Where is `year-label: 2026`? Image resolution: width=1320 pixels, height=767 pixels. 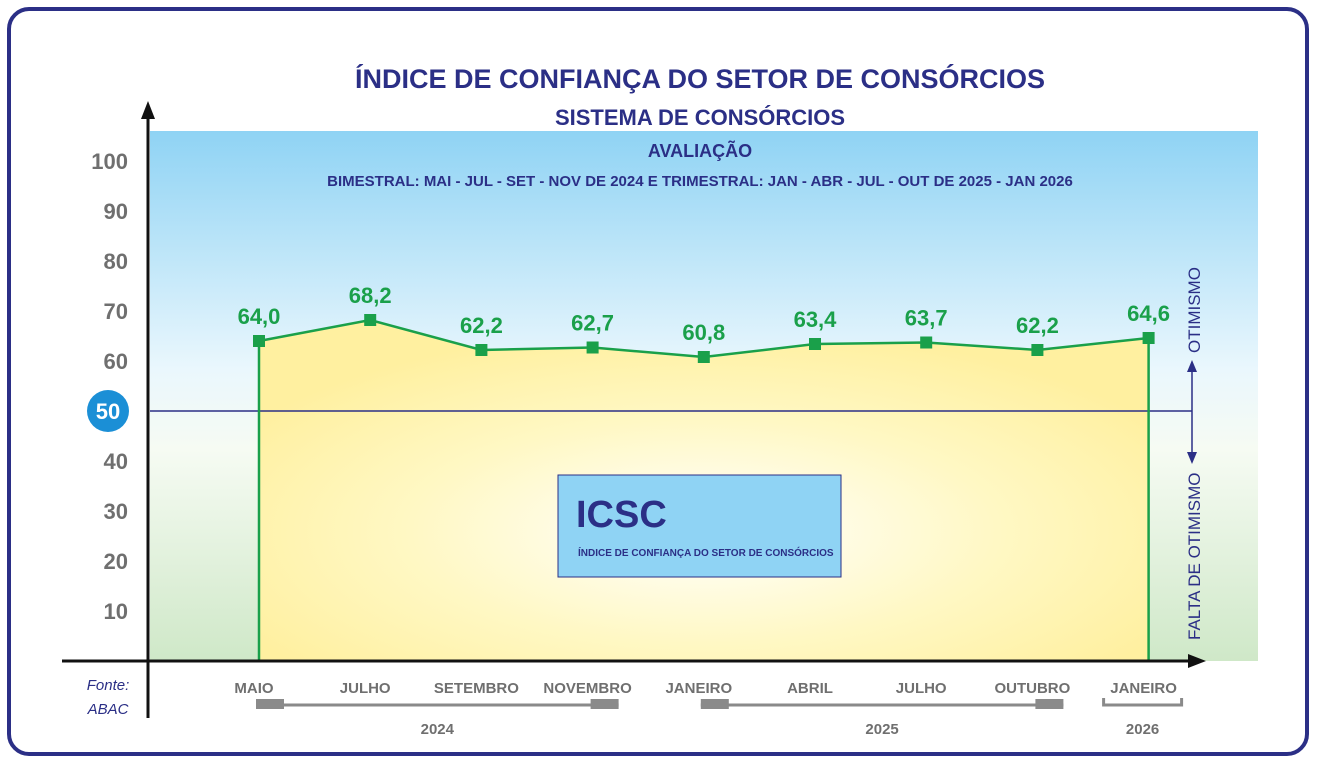
year-label: 2026 is located at coordinates (1142, 729).